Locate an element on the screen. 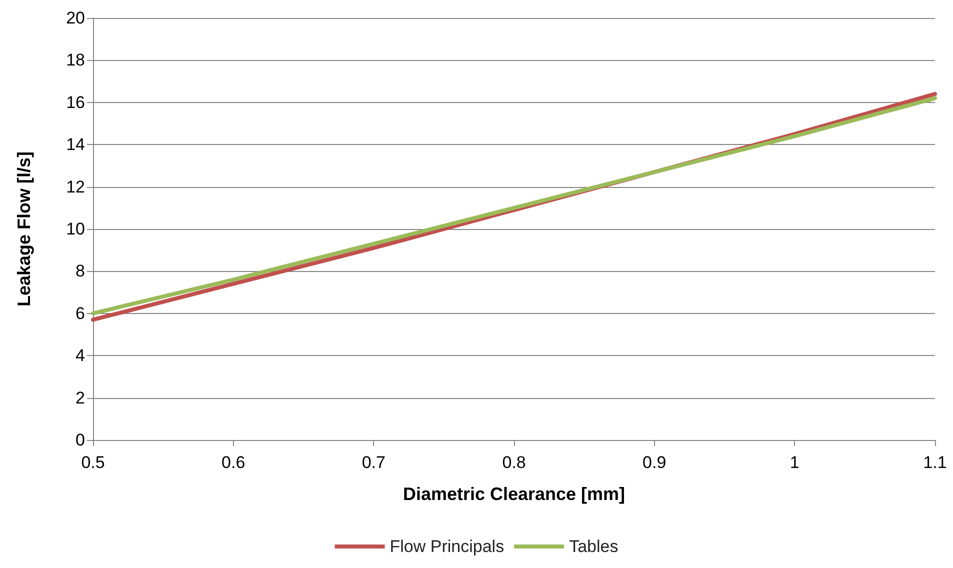 The image size is (953, 568). x-tick-label: 0.7 is located at coordinates (374, 462).